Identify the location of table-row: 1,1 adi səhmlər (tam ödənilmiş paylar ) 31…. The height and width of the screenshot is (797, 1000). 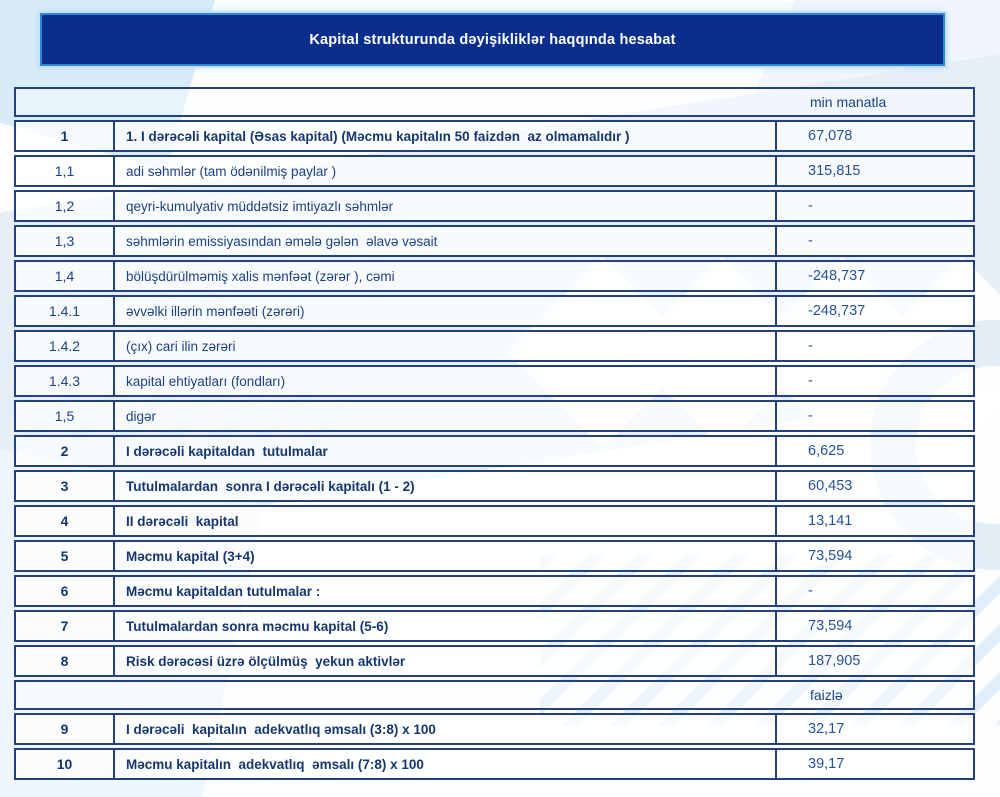
(494, 171).